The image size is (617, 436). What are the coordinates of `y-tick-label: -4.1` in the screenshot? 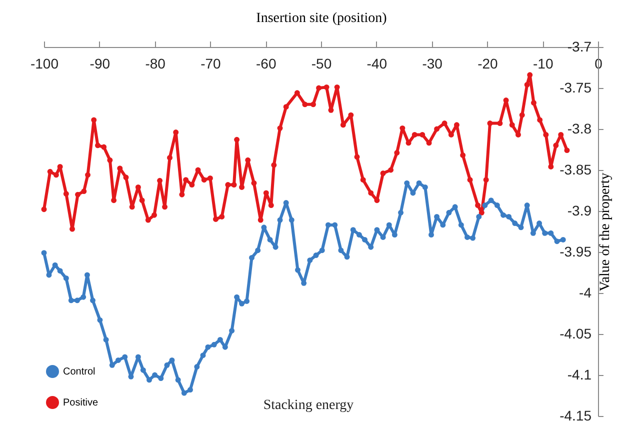 It's located at (579, 374).